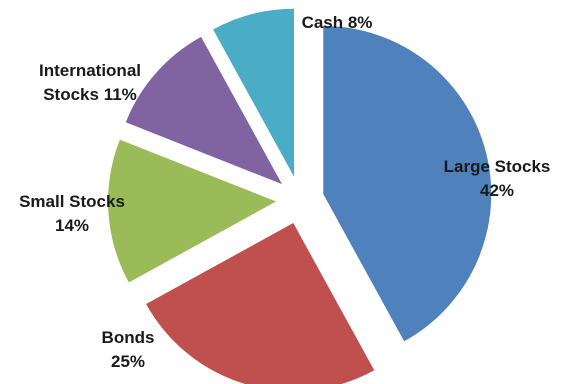 Image resolution: width=582 pixels, height=384 pixels. Describe the element at coordinates (72, 213) in the screenshot. I see `slice-label-small-stocks: Small Stocks 14%` at that location.